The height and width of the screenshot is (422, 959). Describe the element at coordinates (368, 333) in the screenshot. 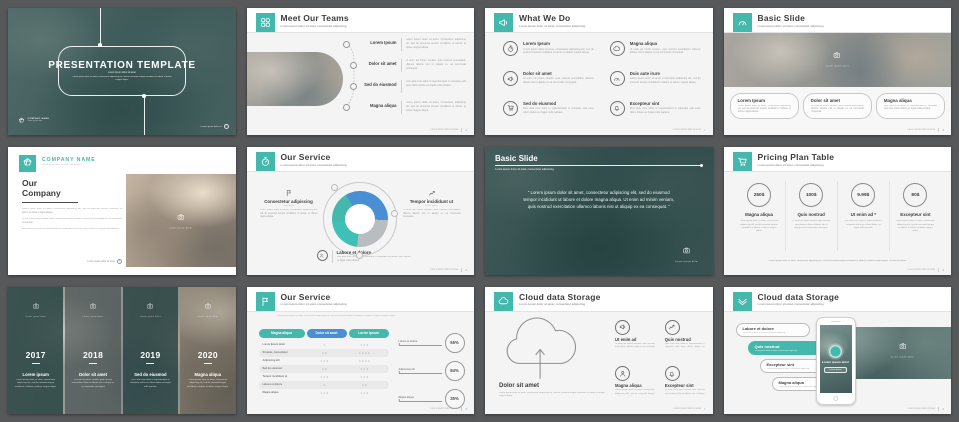

I see `table-header: Lorem Ipsum` at that location.